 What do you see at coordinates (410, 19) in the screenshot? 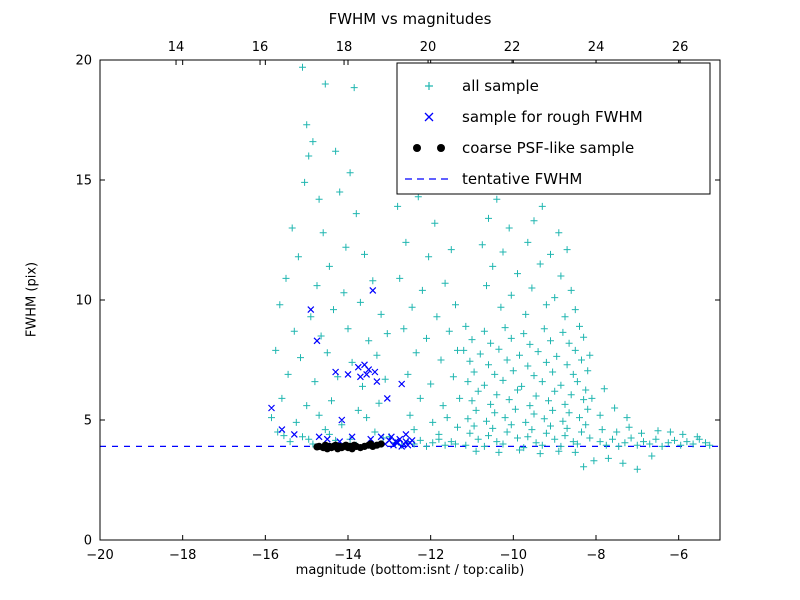
I see `chart-title: FWHM vs magnitudes` at bounding box center [410, 19].